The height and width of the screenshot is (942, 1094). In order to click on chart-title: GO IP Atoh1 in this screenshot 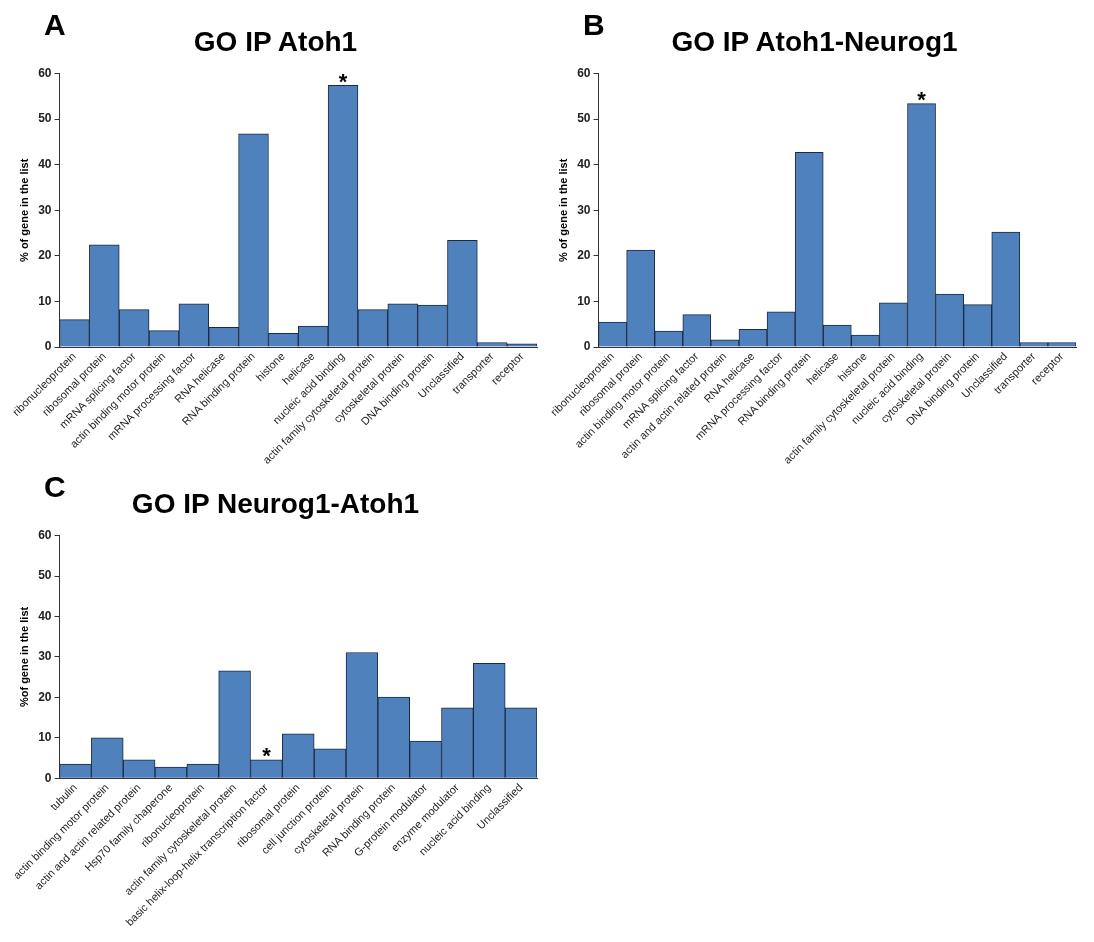, I will do `click(275, 41)`.